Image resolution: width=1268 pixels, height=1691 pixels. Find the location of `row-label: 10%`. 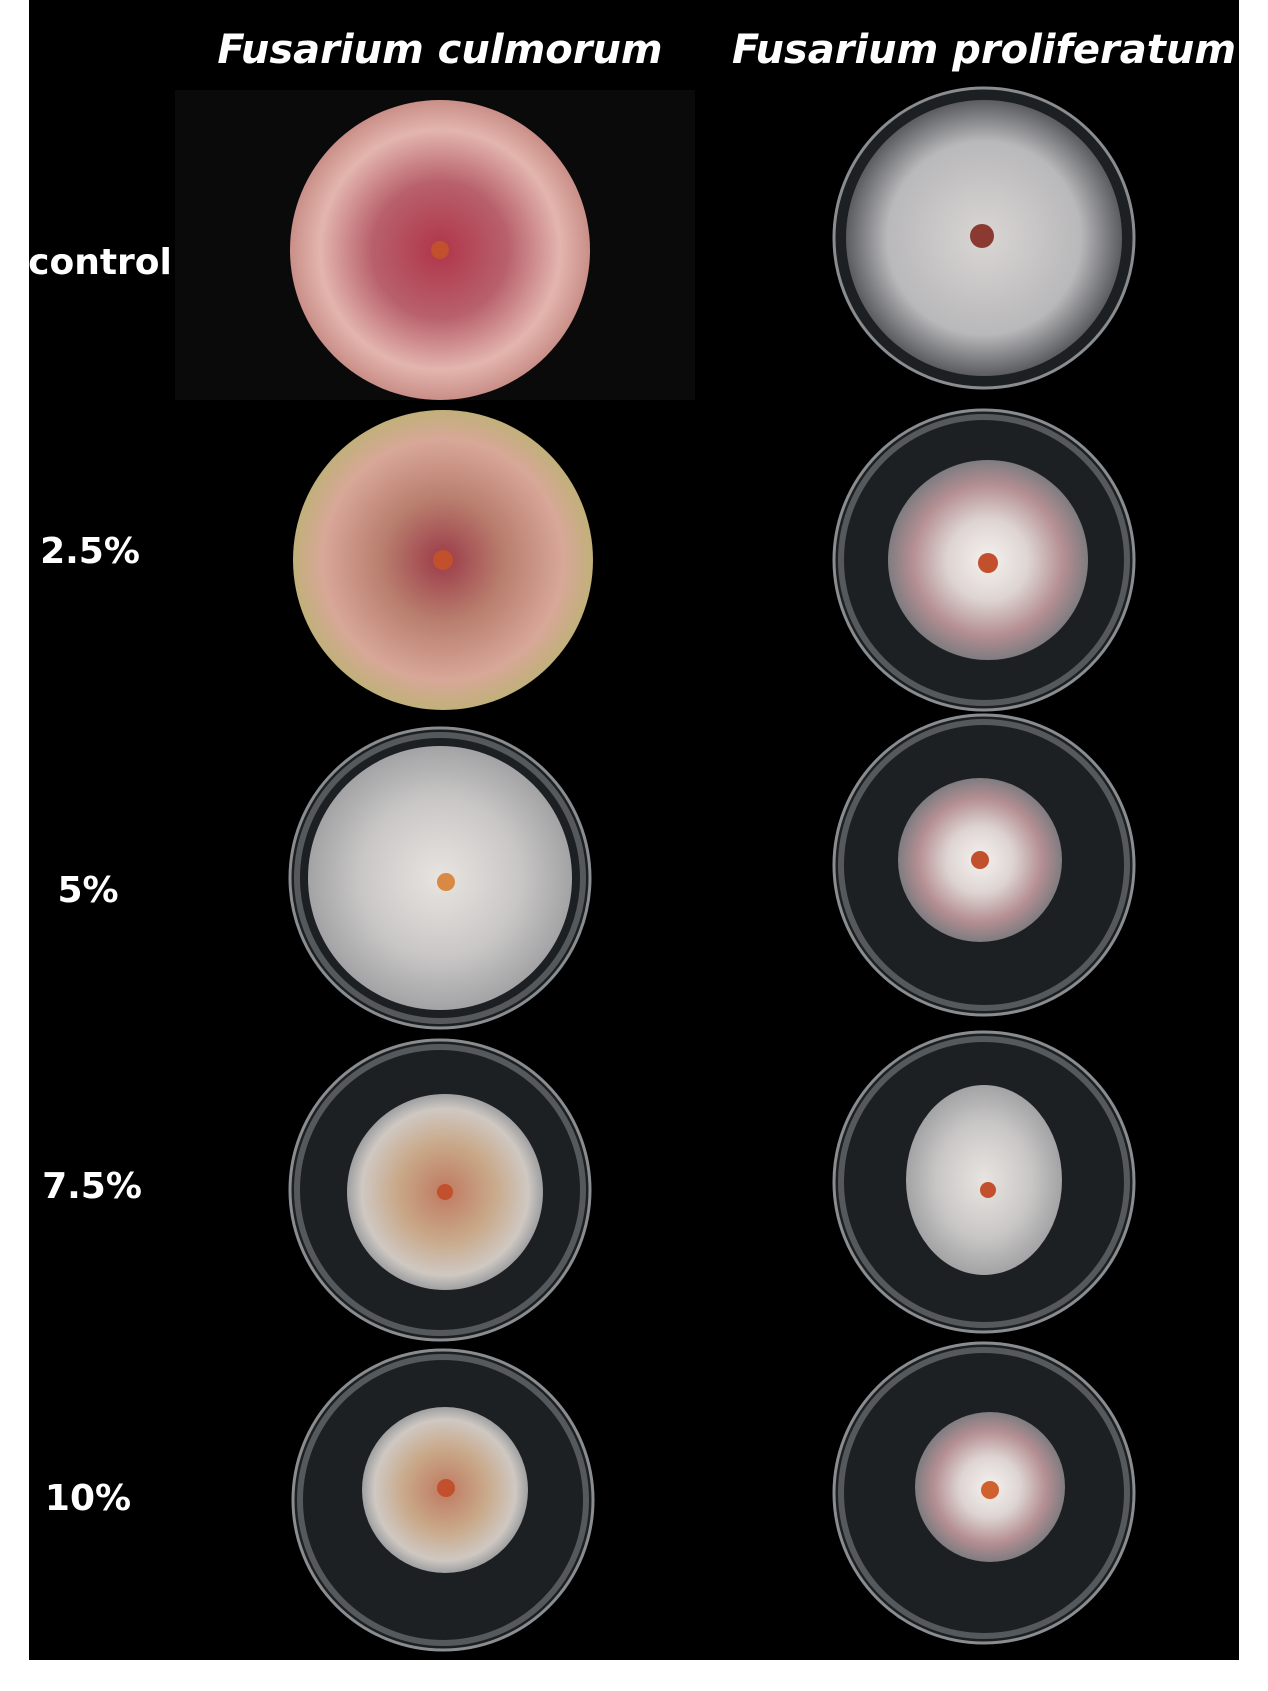

row-label: 10% is located at coordinates (88, 1498).